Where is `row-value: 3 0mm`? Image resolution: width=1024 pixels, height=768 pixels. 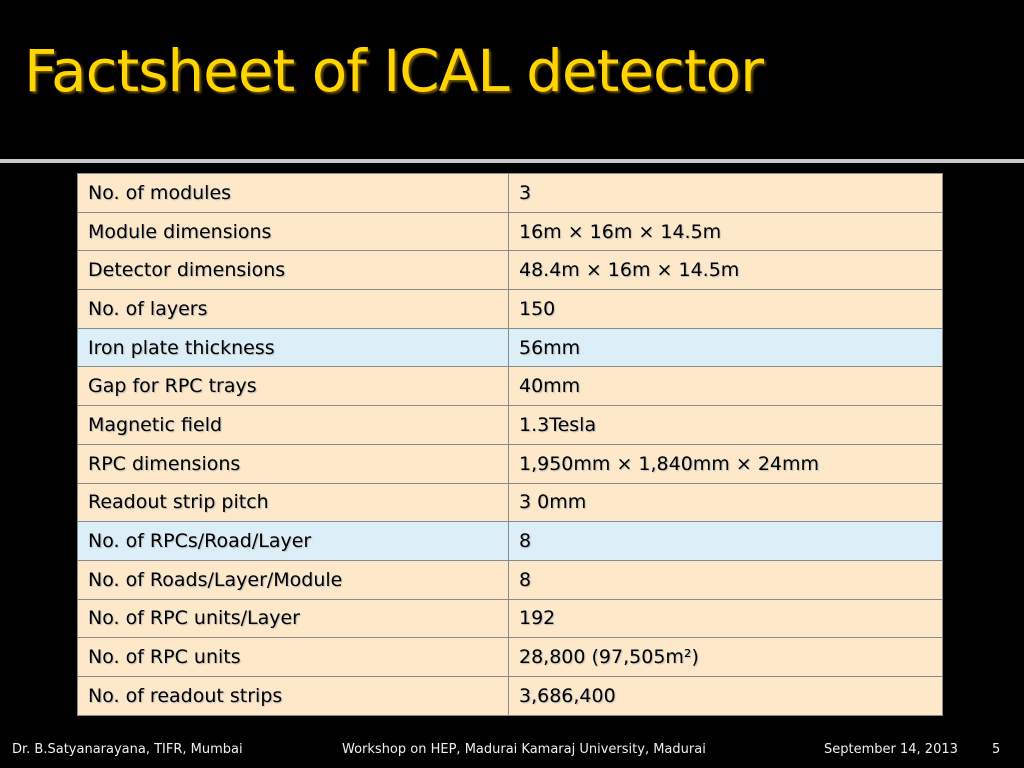 row-value: 3 0mm is located at coordinates (725, 502).